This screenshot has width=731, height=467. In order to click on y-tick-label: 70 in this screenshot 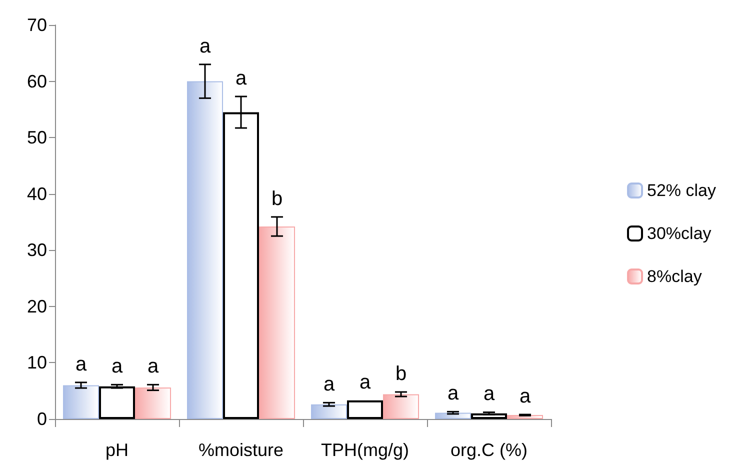, I will do `click(36, 25)`.